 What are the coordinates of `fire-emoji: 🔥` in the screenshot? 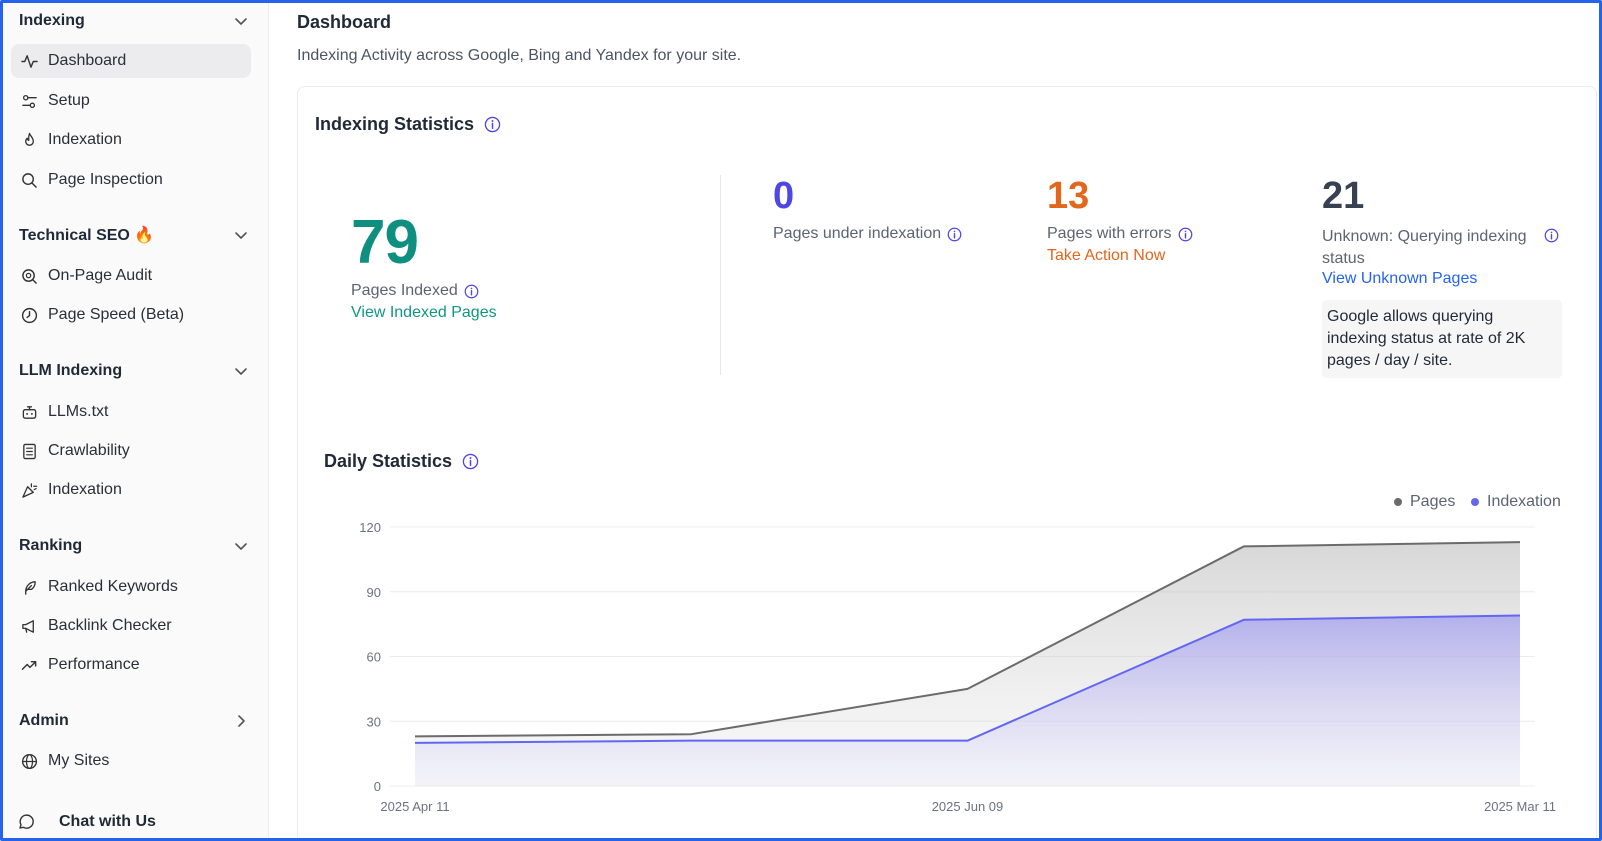 It's located at (144, 235).